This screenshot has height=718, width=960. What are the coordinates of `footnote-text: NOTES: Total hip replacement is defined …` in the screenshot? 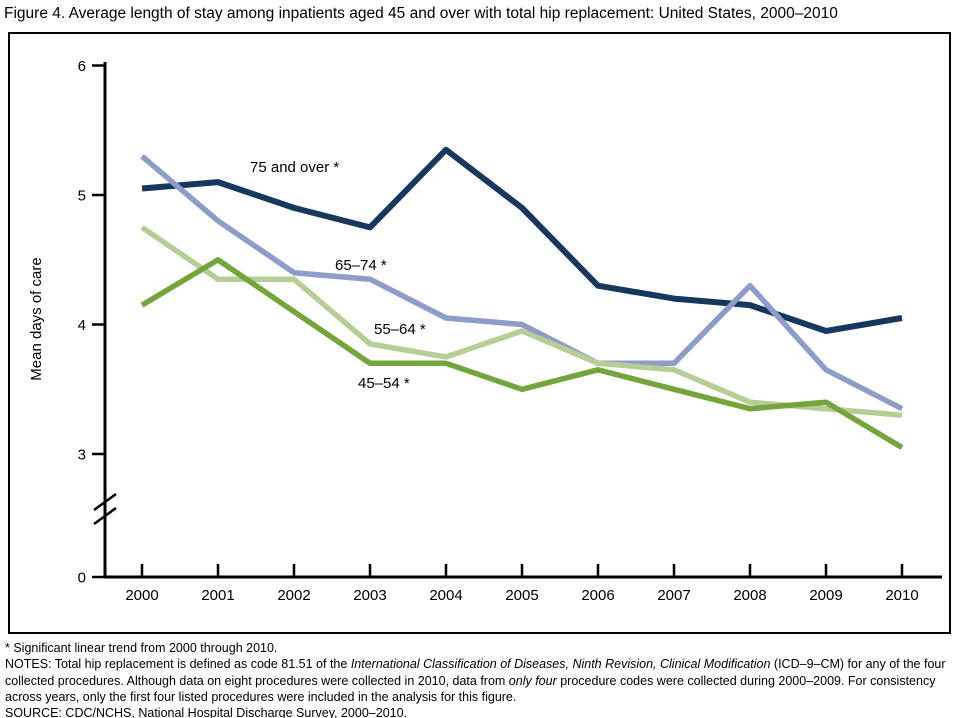 It's located at (178, 664).